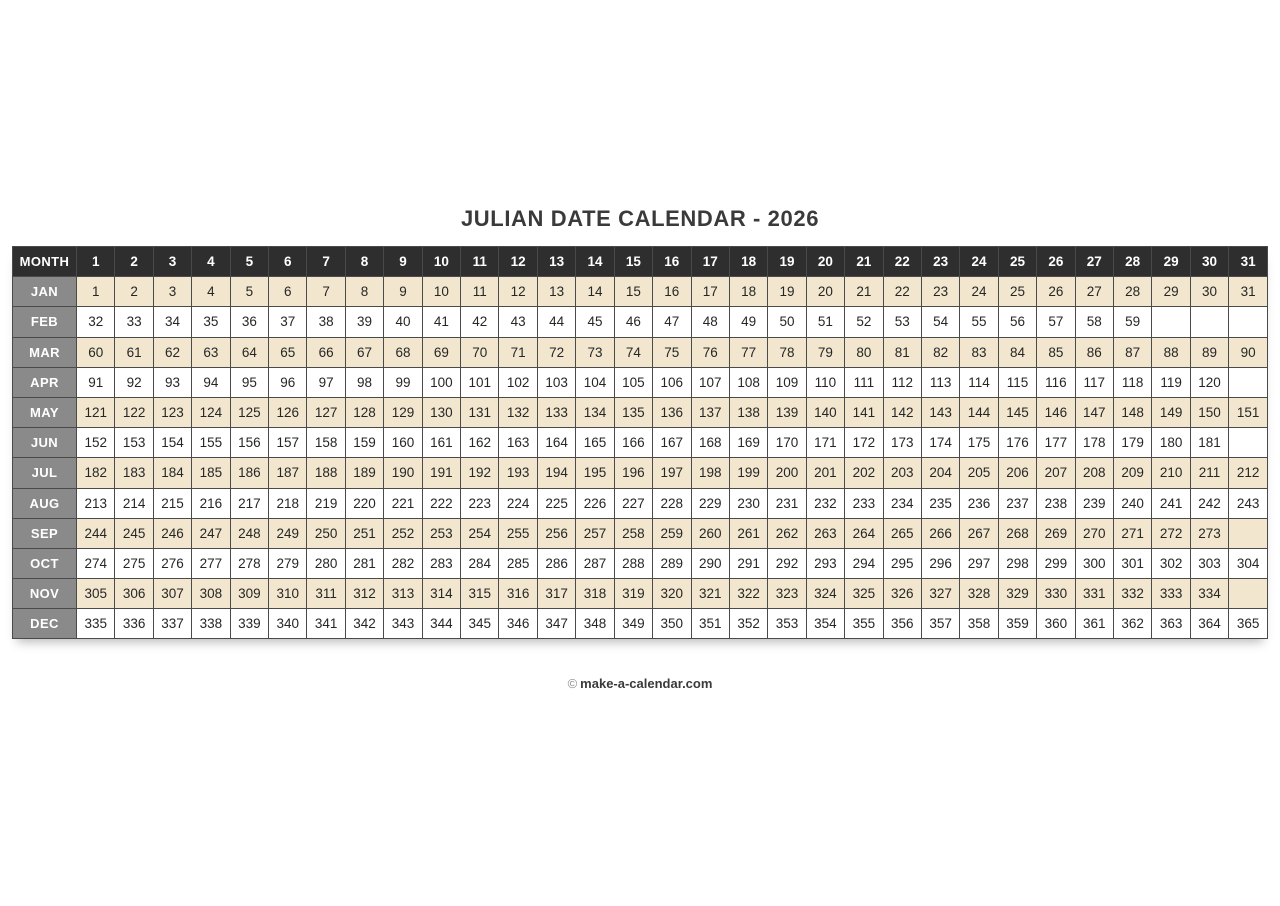  What do you see at coordinates (441, 412) in the screenshot?
I see `julian-day-cell: 130` at bounding box center [441, 412].